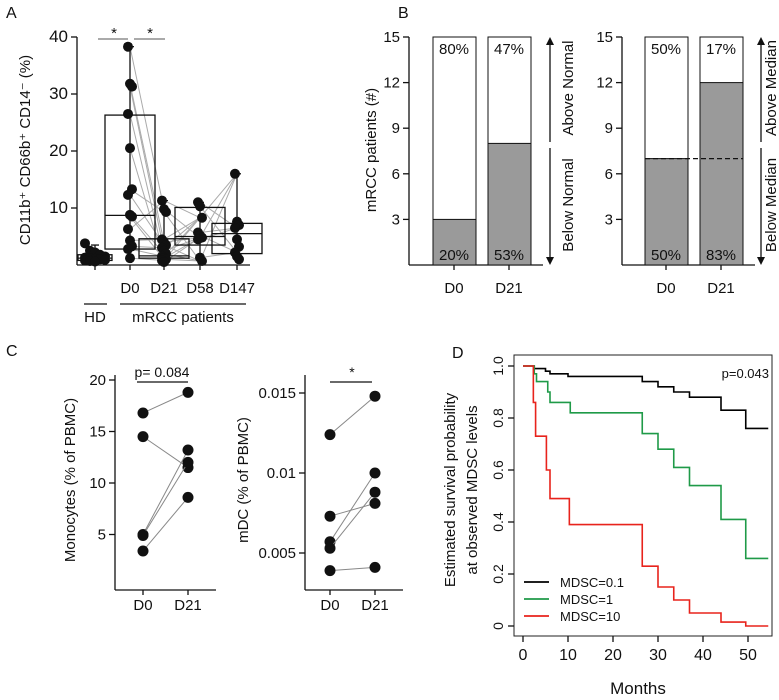 The width and height of the screenshot is (779, 700). What do you see at coordinates (458, 353) in the screenshot?
I see `panel-label: D` at bounding box center [458, 353].